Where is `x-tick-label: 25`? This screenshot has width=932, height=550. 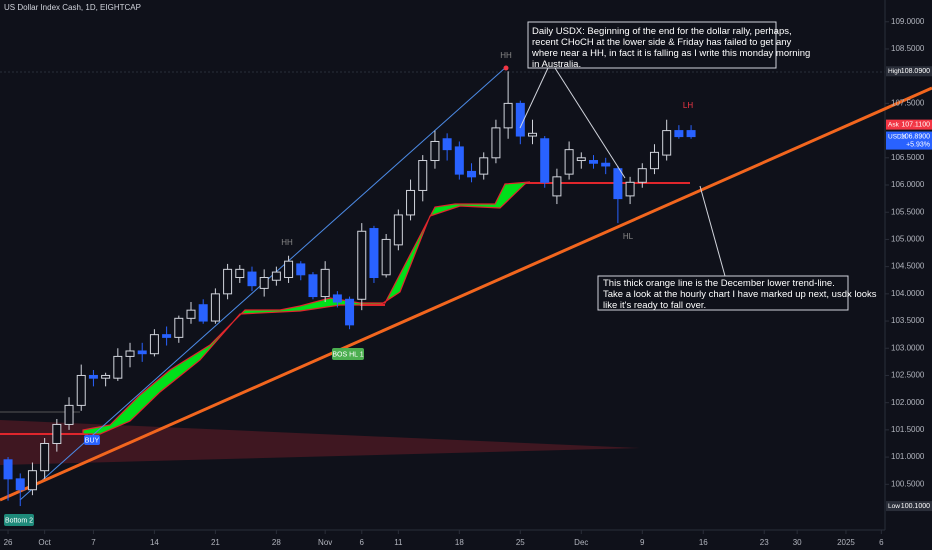 x-tick-label: 25 is located at coordinates (520, 542).